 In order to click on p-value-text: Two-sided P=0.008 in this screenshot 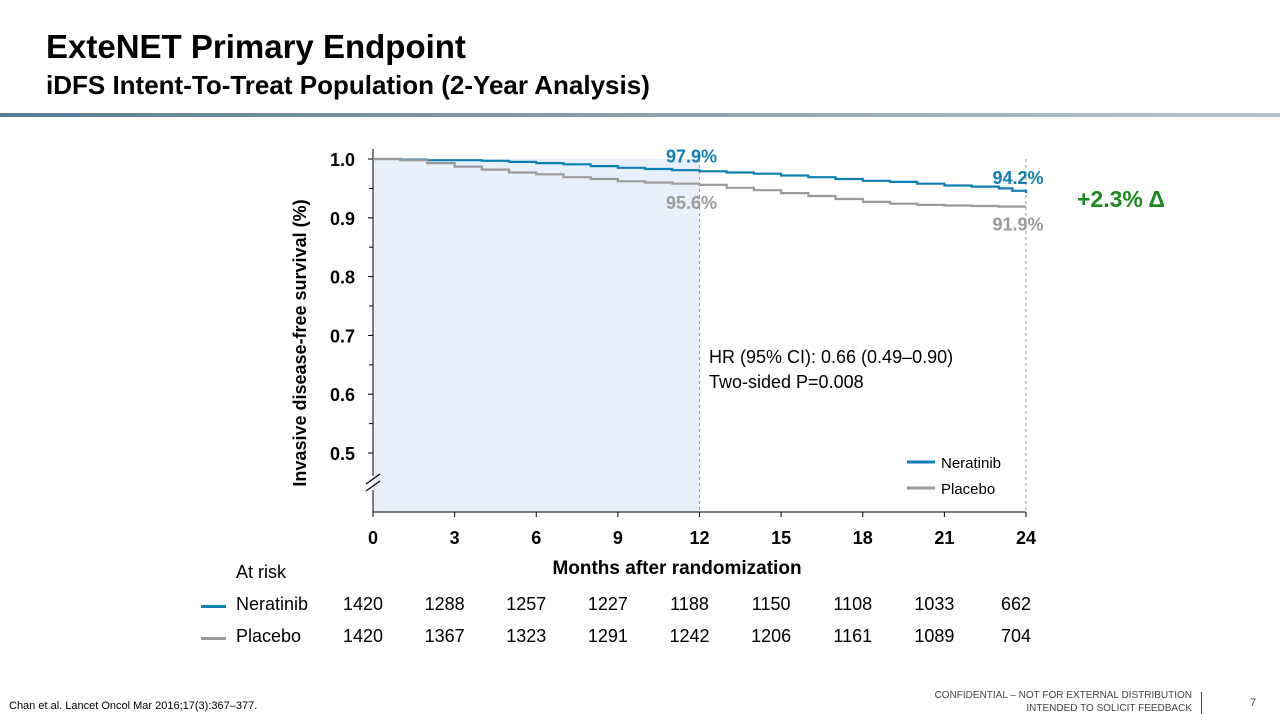, I will do `click(786, 382)`.